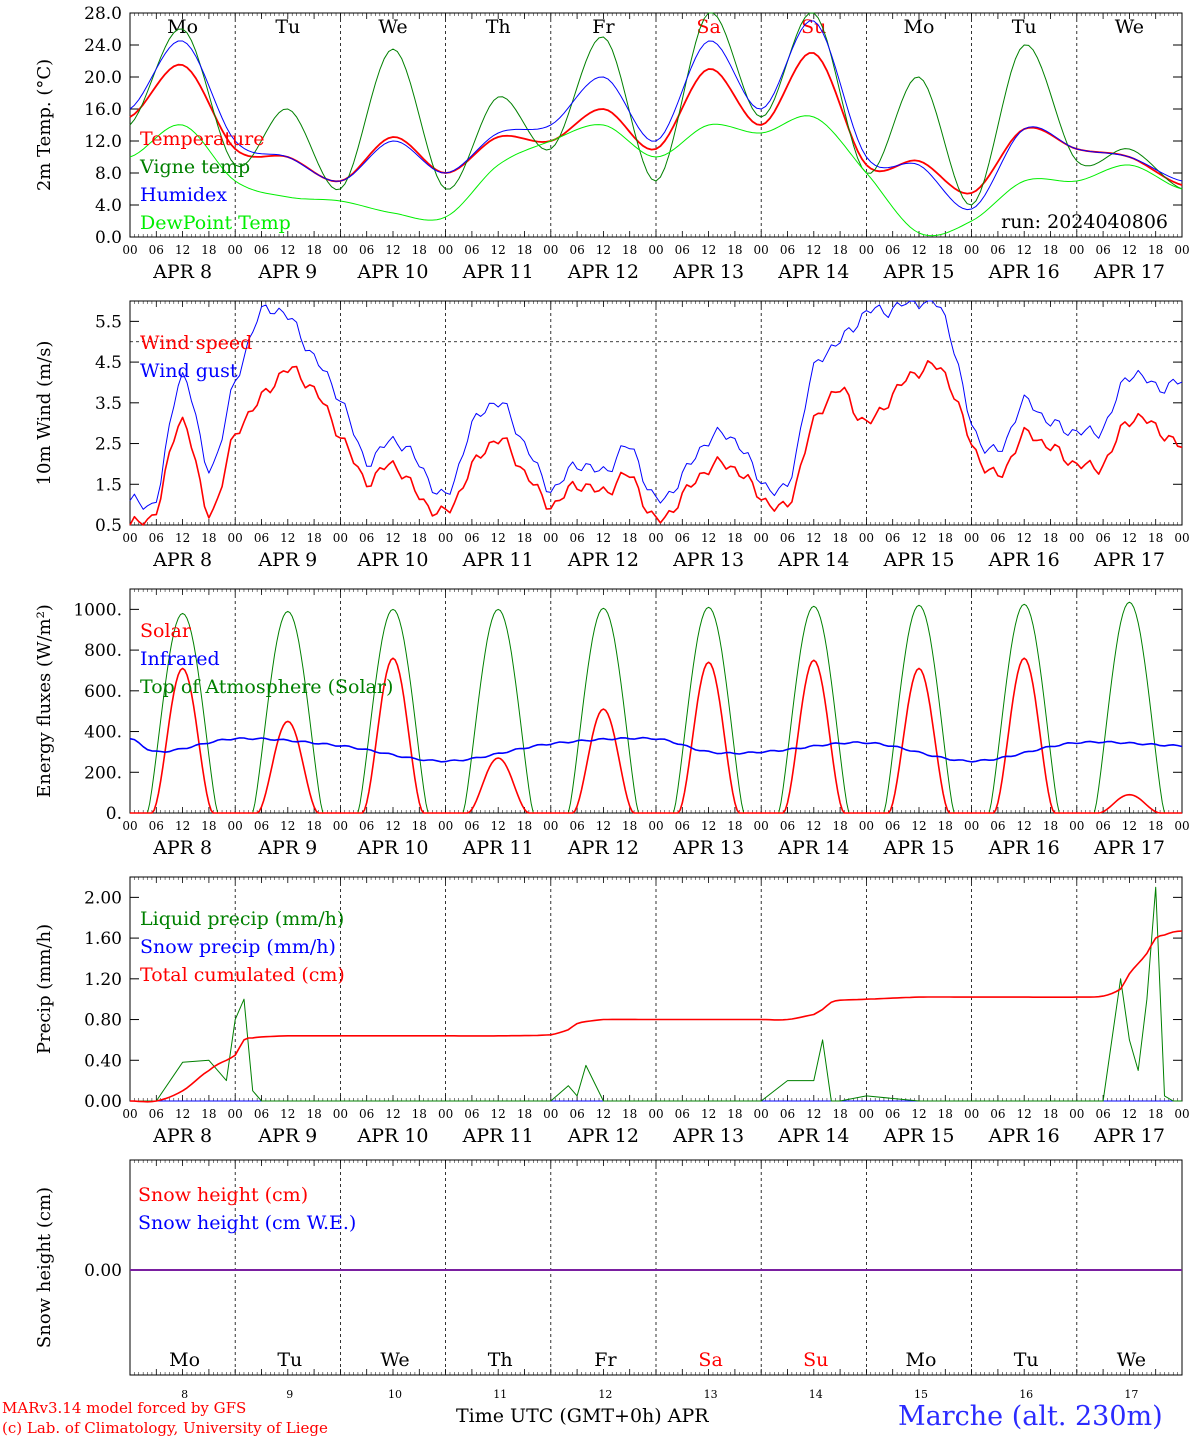 The height and width of the screenshot is (1440, 1194). What do you see at coordinates (550, 250) in the screenshot?
I see `temp-hour-label: 00` at bounding box center [550, 250].